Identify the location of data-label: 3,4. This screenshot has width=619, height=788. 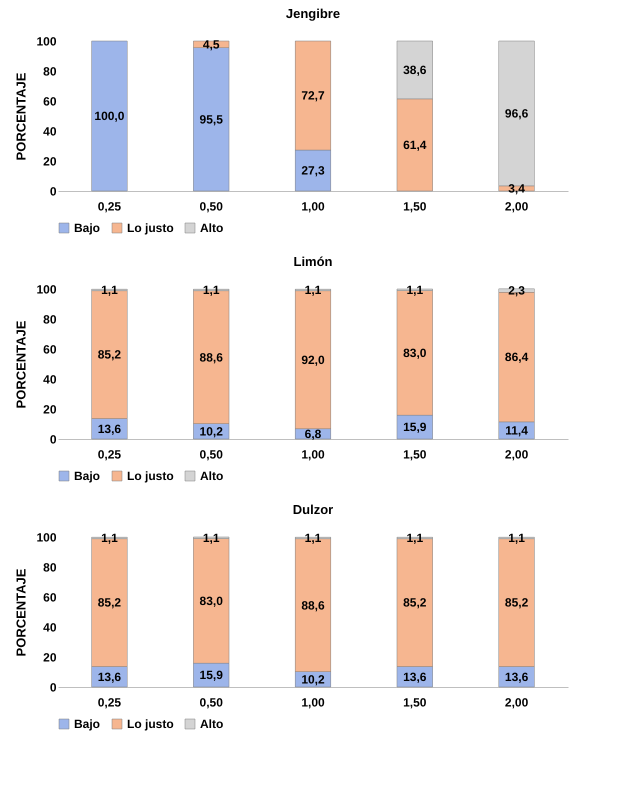
(517, 188).